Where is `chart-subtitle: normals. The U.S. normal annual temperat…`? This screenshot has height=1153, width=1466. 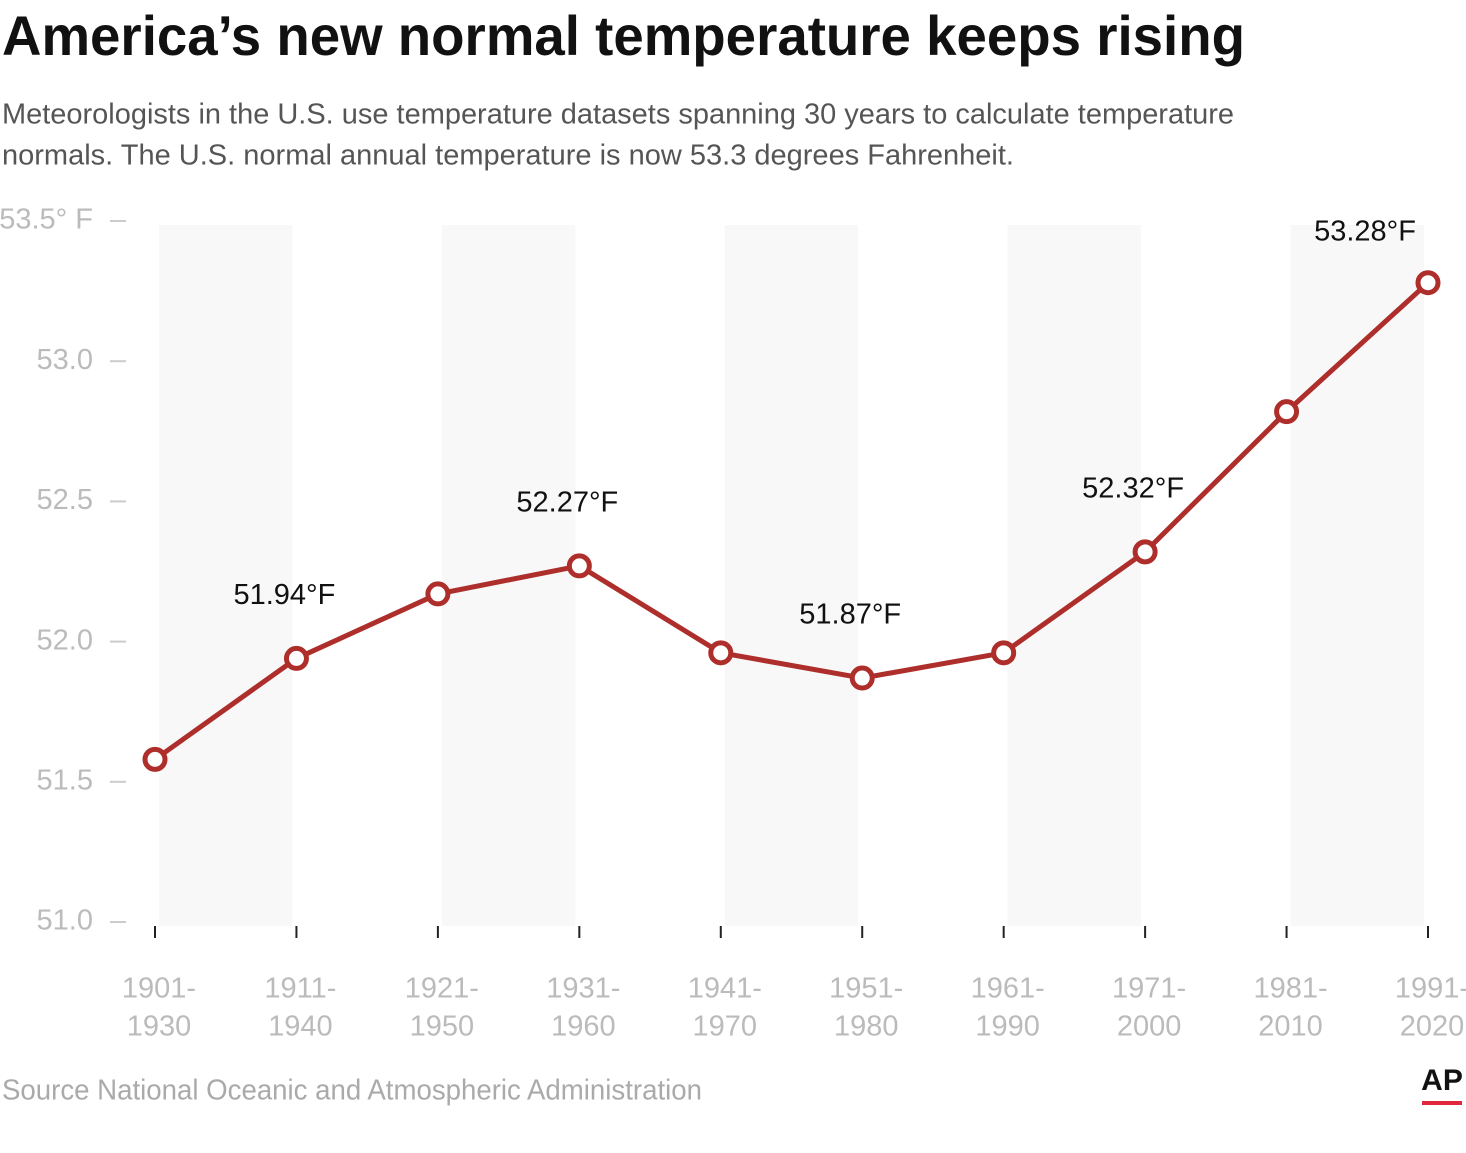 chart-subtitle: normals. The U.S. normal annual temperat… is located at coordinates (508, 156).